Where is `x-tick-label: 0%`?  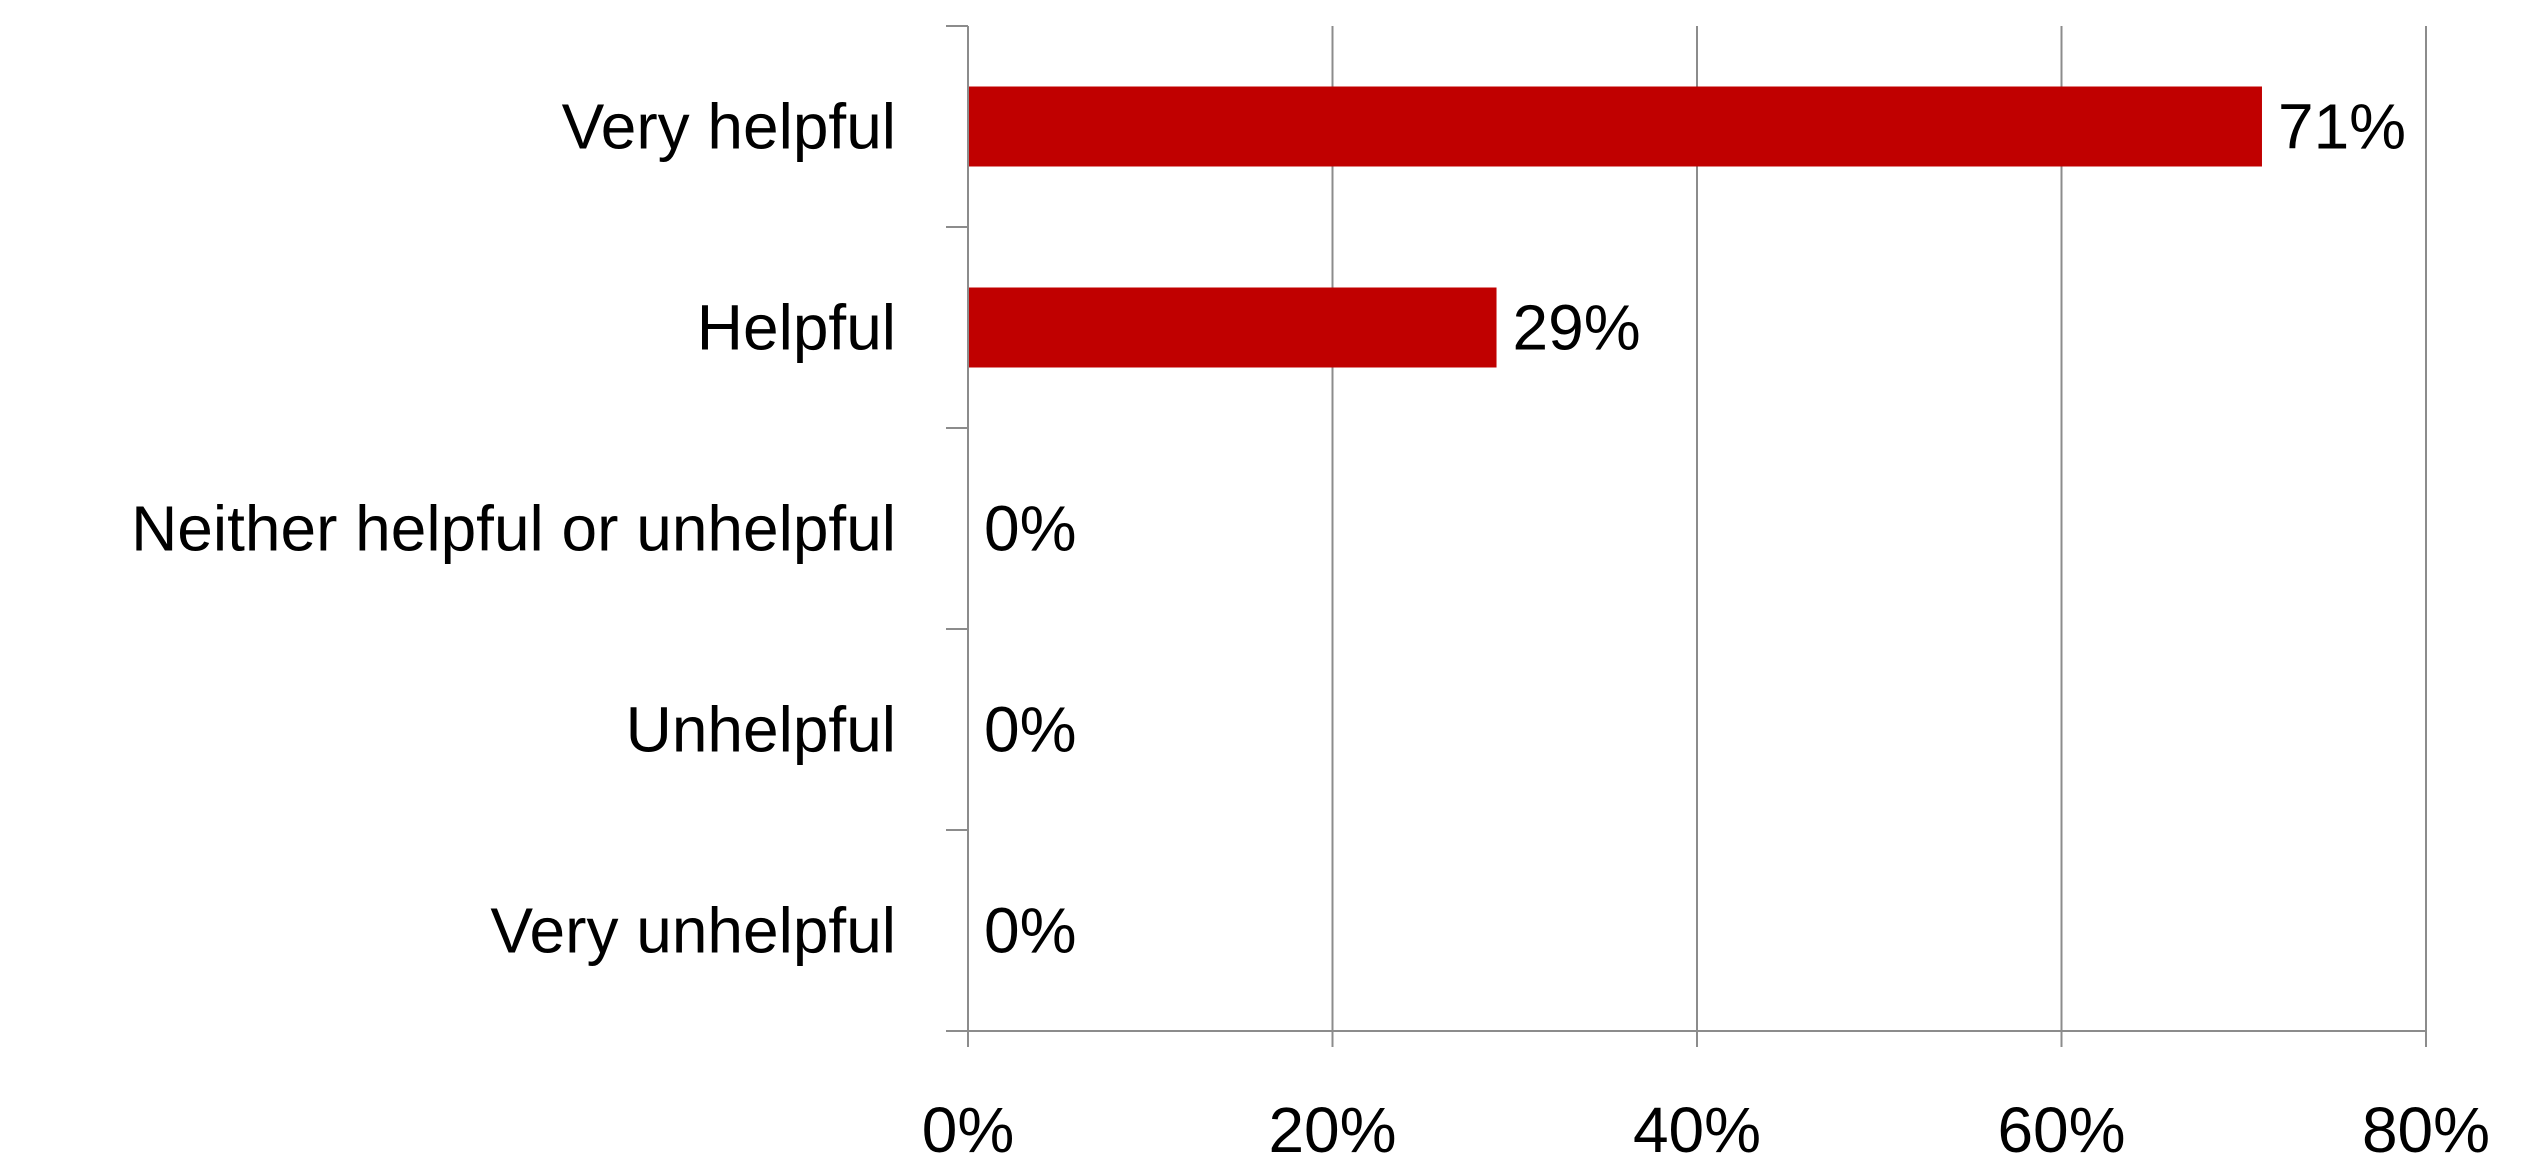
x-tick-label: 0% is located at coordinates (968, 1125).